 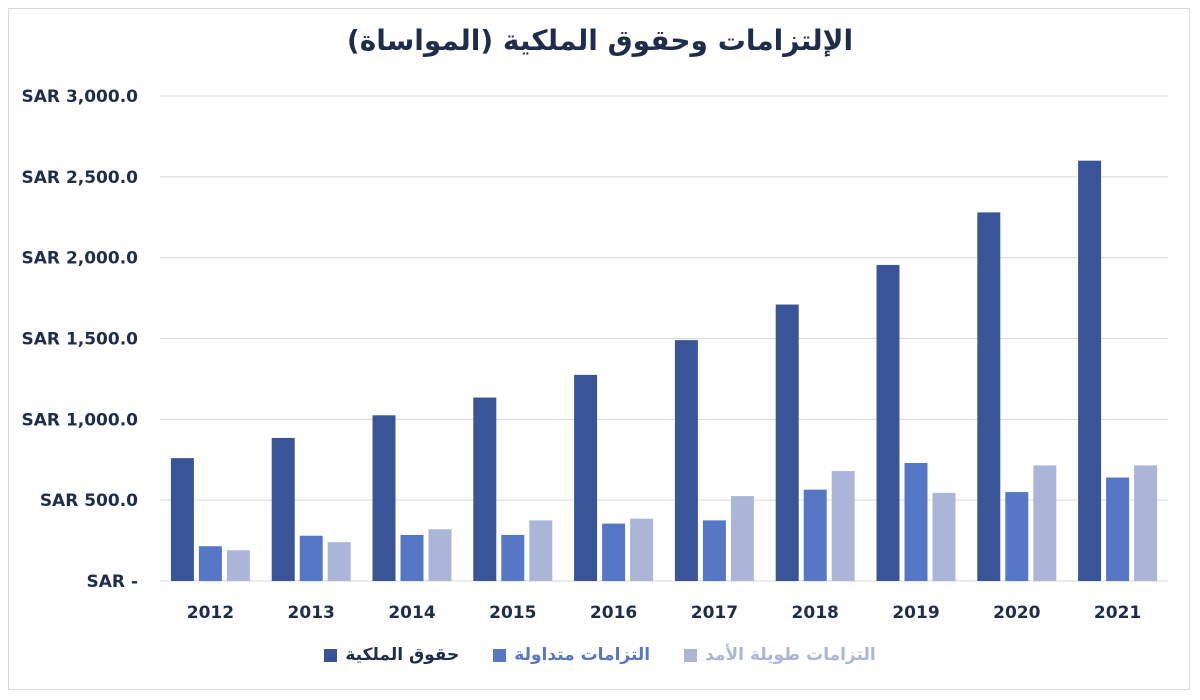 What do you see at coordinates (1016, 613) in the screenshot?
I see `x-tick-label: 2020` at bounding box center [1016, 613].